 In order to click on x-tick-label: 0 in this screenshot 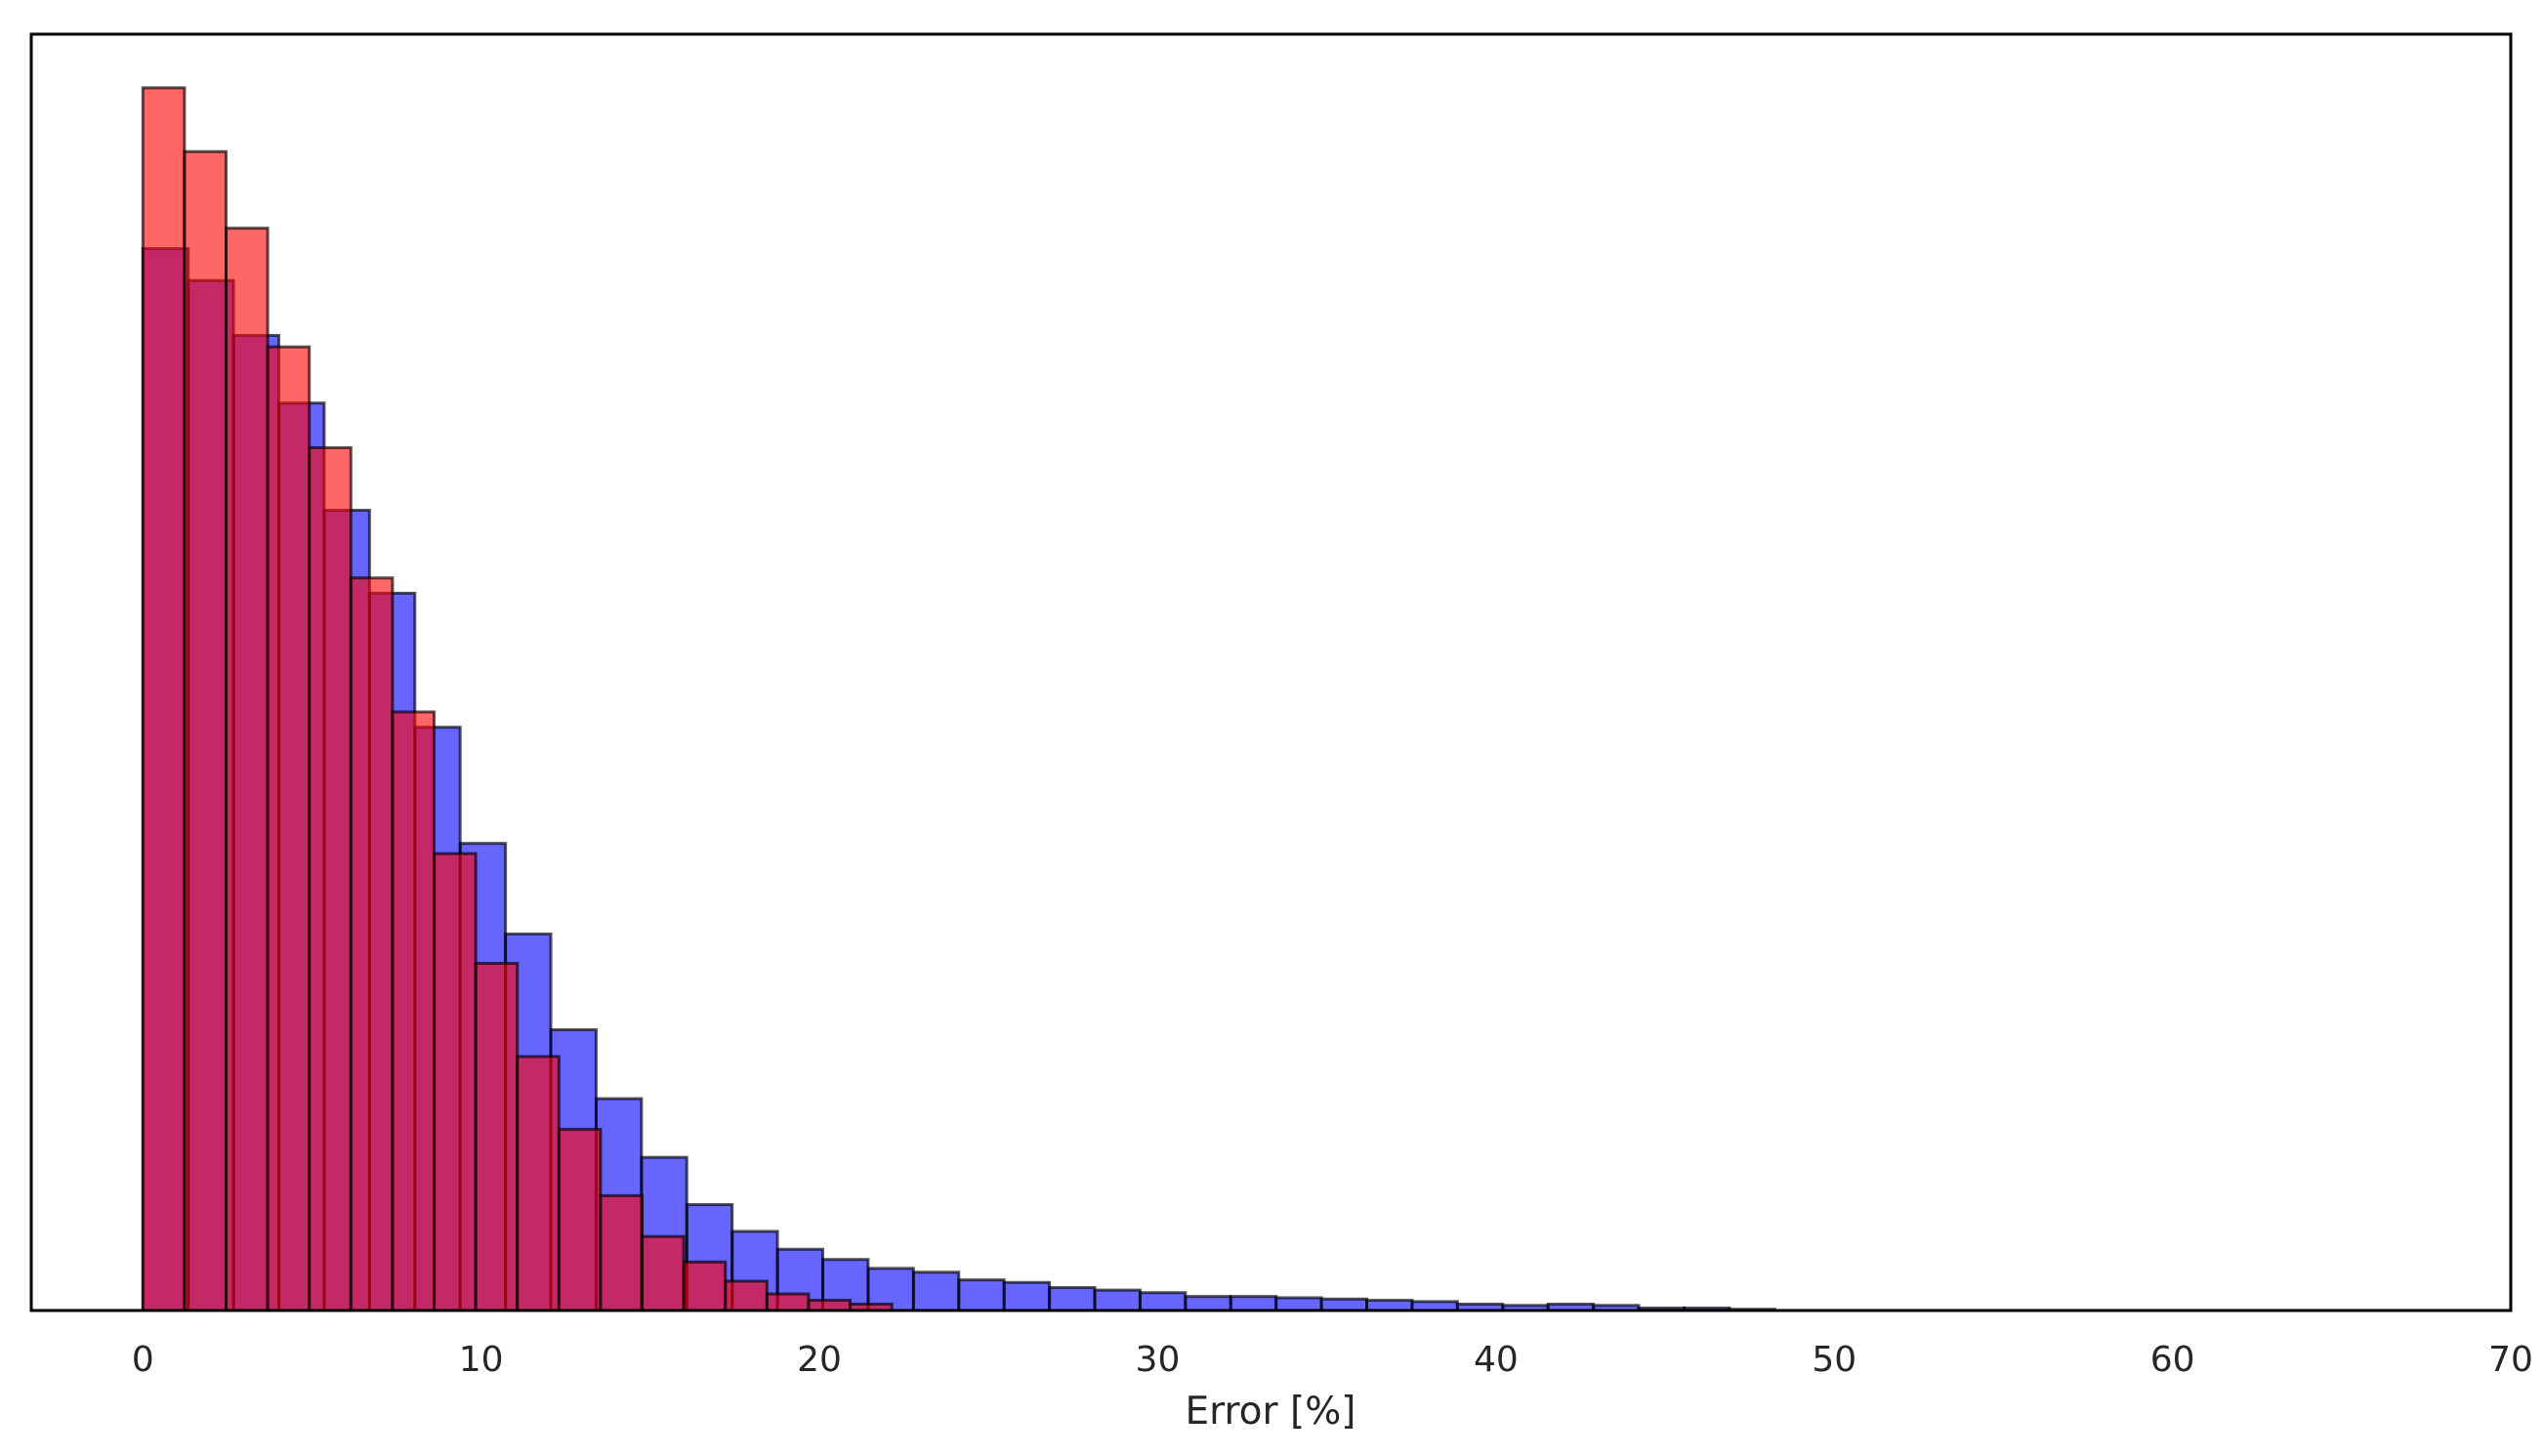, I will do `click(143, 1360)`.